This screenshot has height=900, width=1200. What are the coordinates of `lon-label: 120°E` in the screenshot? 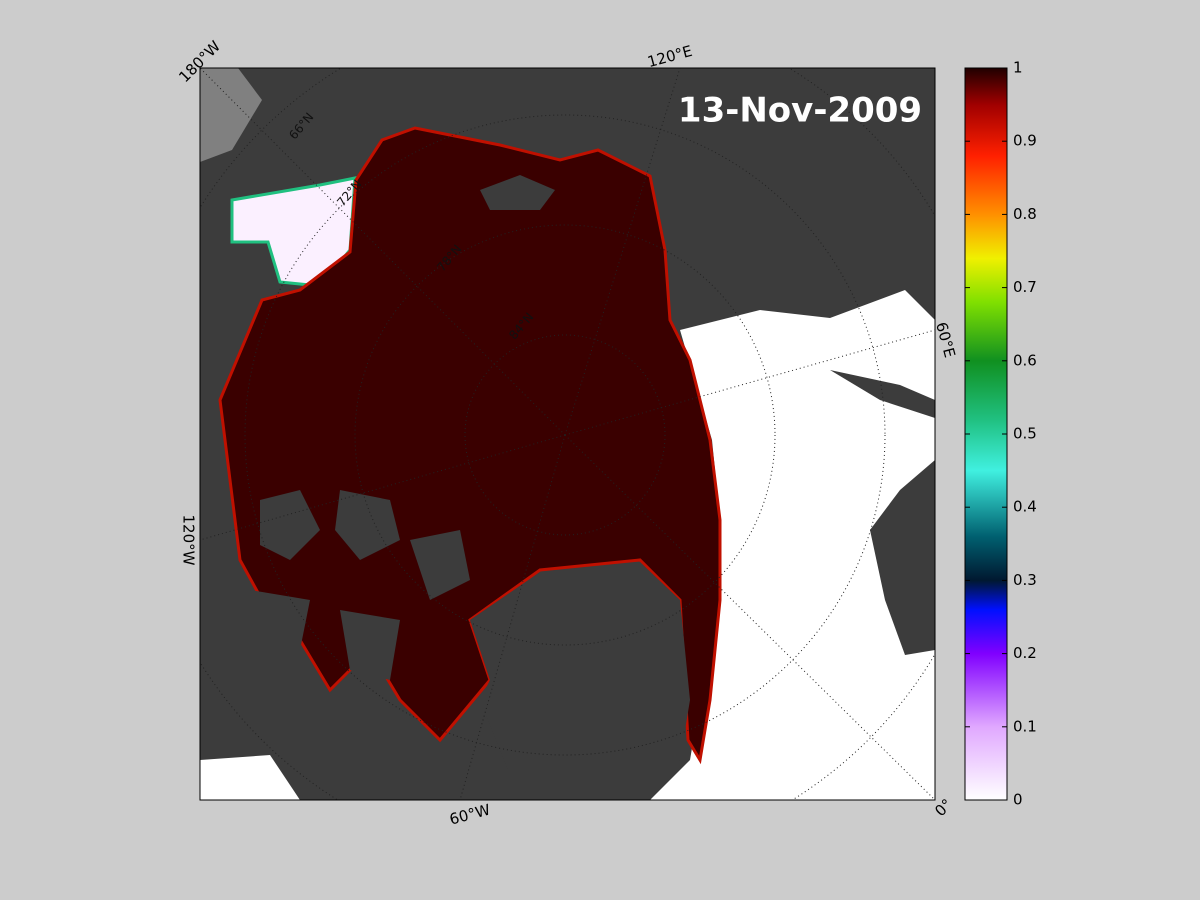 It's located at (670, 56).